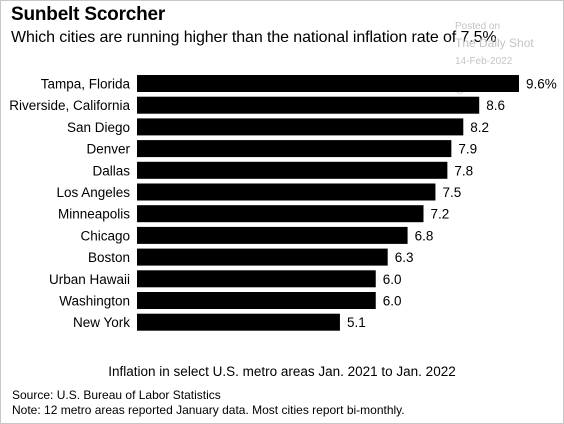 Image resolution: width=564 pixels, height=424 pixels. Describe the element at coordinates (451, 192) in the screenshot. I see `value-label: 7.5` at that location.